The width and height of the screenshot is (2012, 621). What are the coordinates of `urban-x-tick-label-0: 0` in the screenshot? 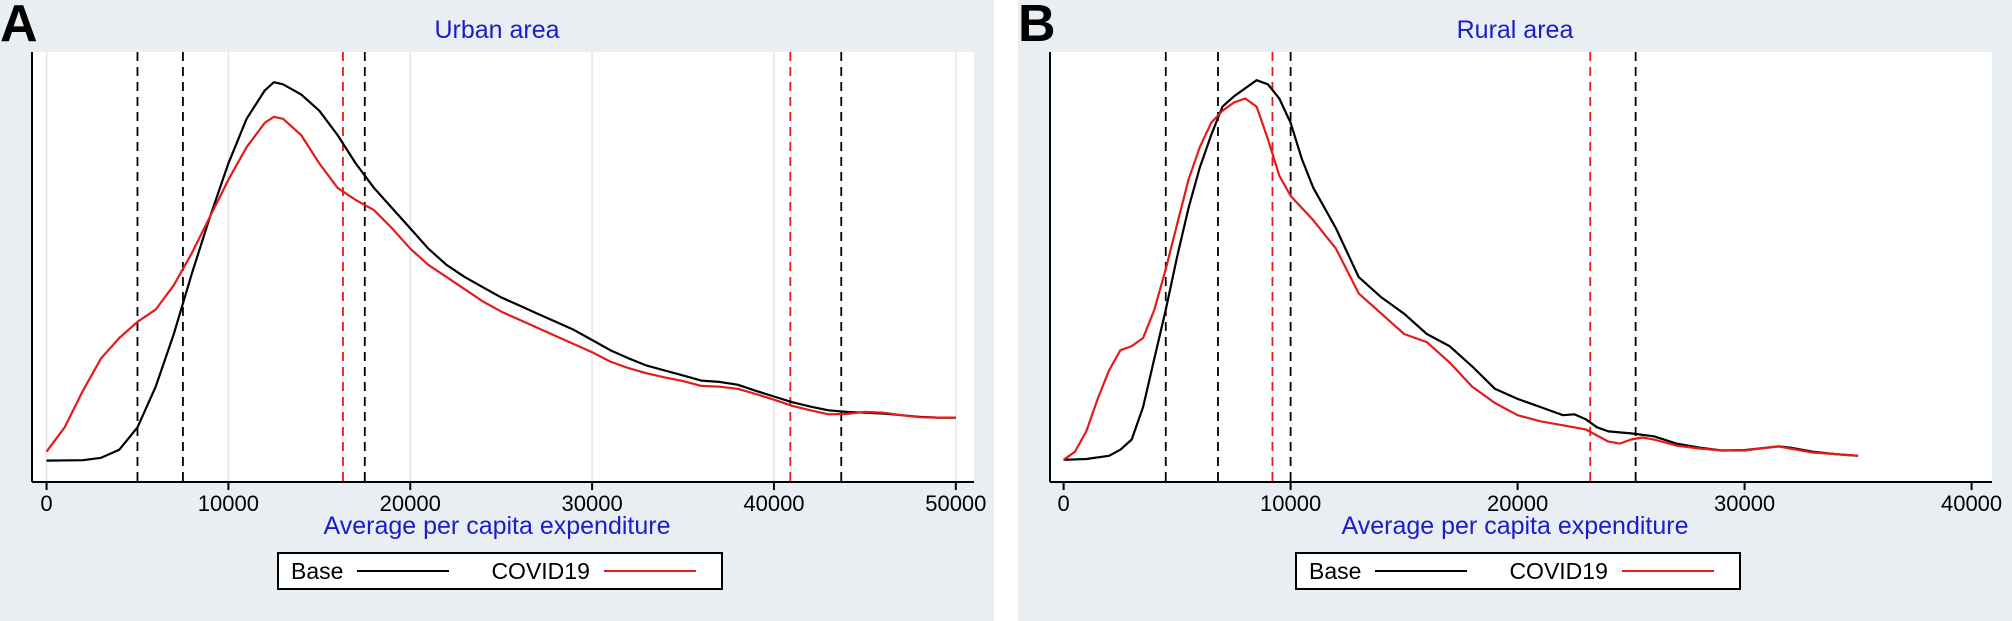 It's located at (46, 503).